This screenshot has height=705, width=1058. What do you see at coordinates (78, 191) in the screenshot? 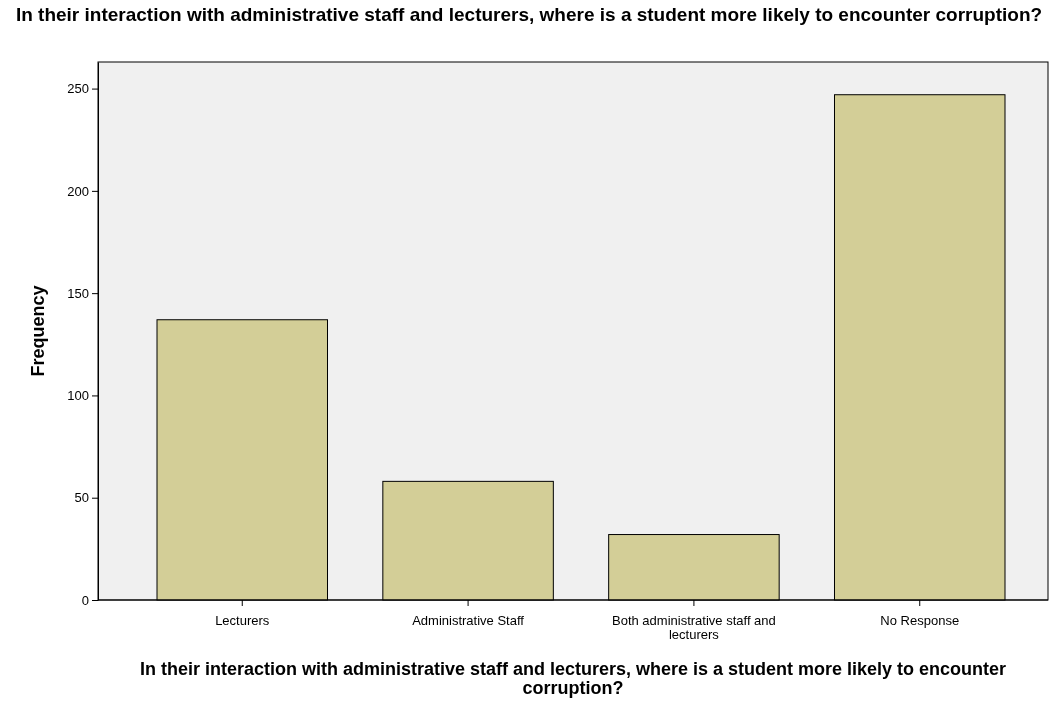
I see `y-tick-label: 200` at bounding box center [78, 191].